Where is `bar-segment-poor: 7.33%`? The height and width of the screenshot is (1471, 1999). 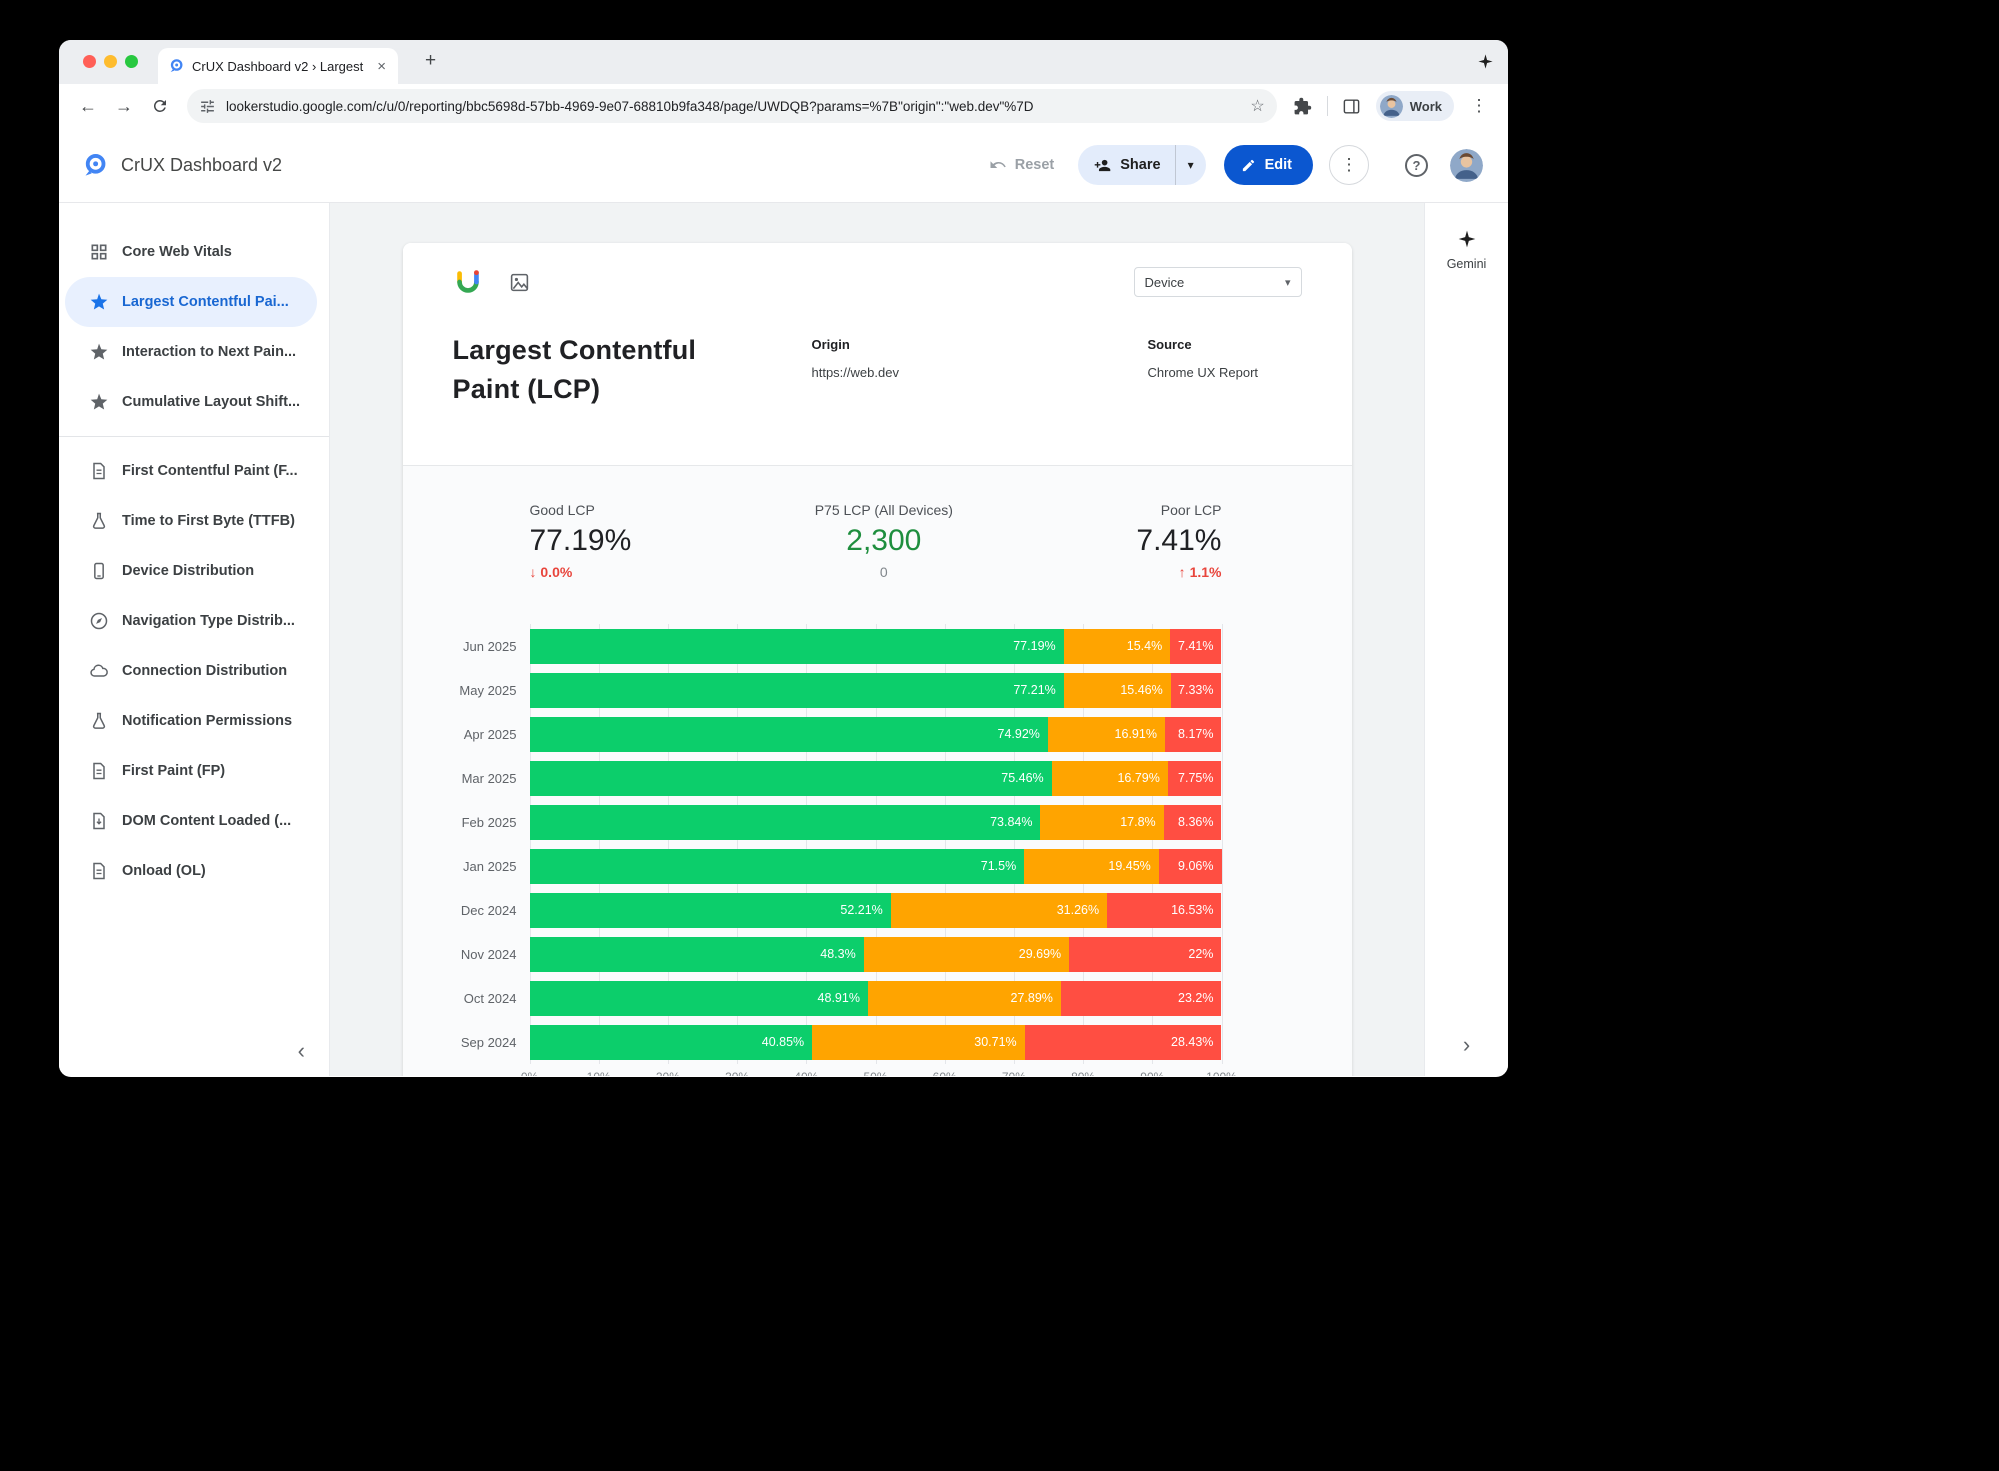
bar-segment-poor: 7.33% is located at coordinates (1196, 690).